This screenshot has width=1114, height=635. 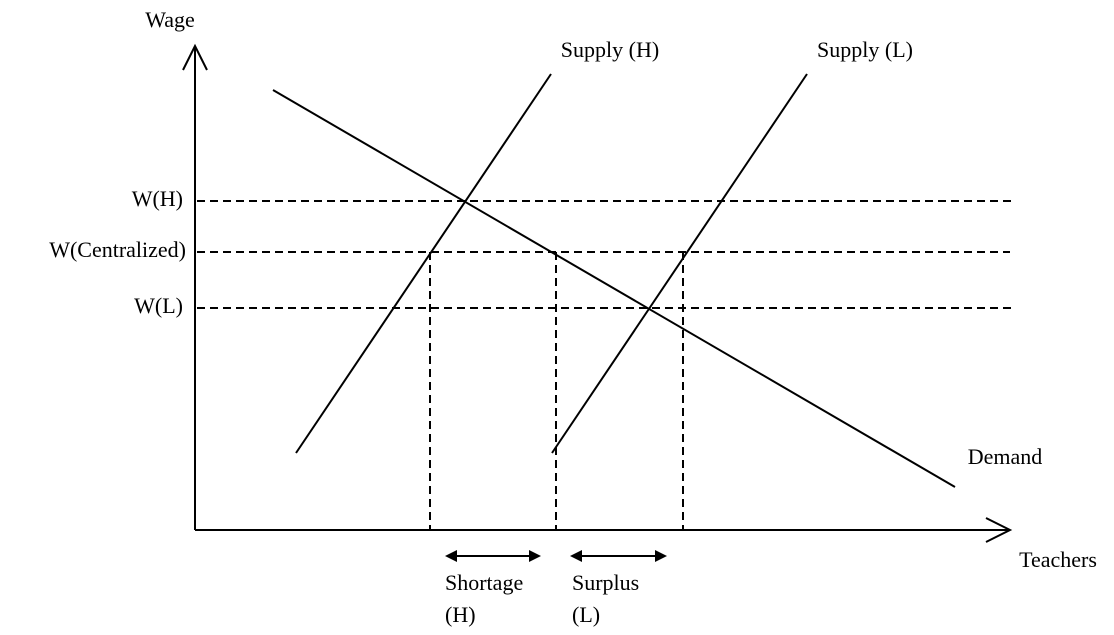 What do you see at coordinates (493, 556) in the screenshot?
I see `shortage-arrow` at bounding box center [493, 556].